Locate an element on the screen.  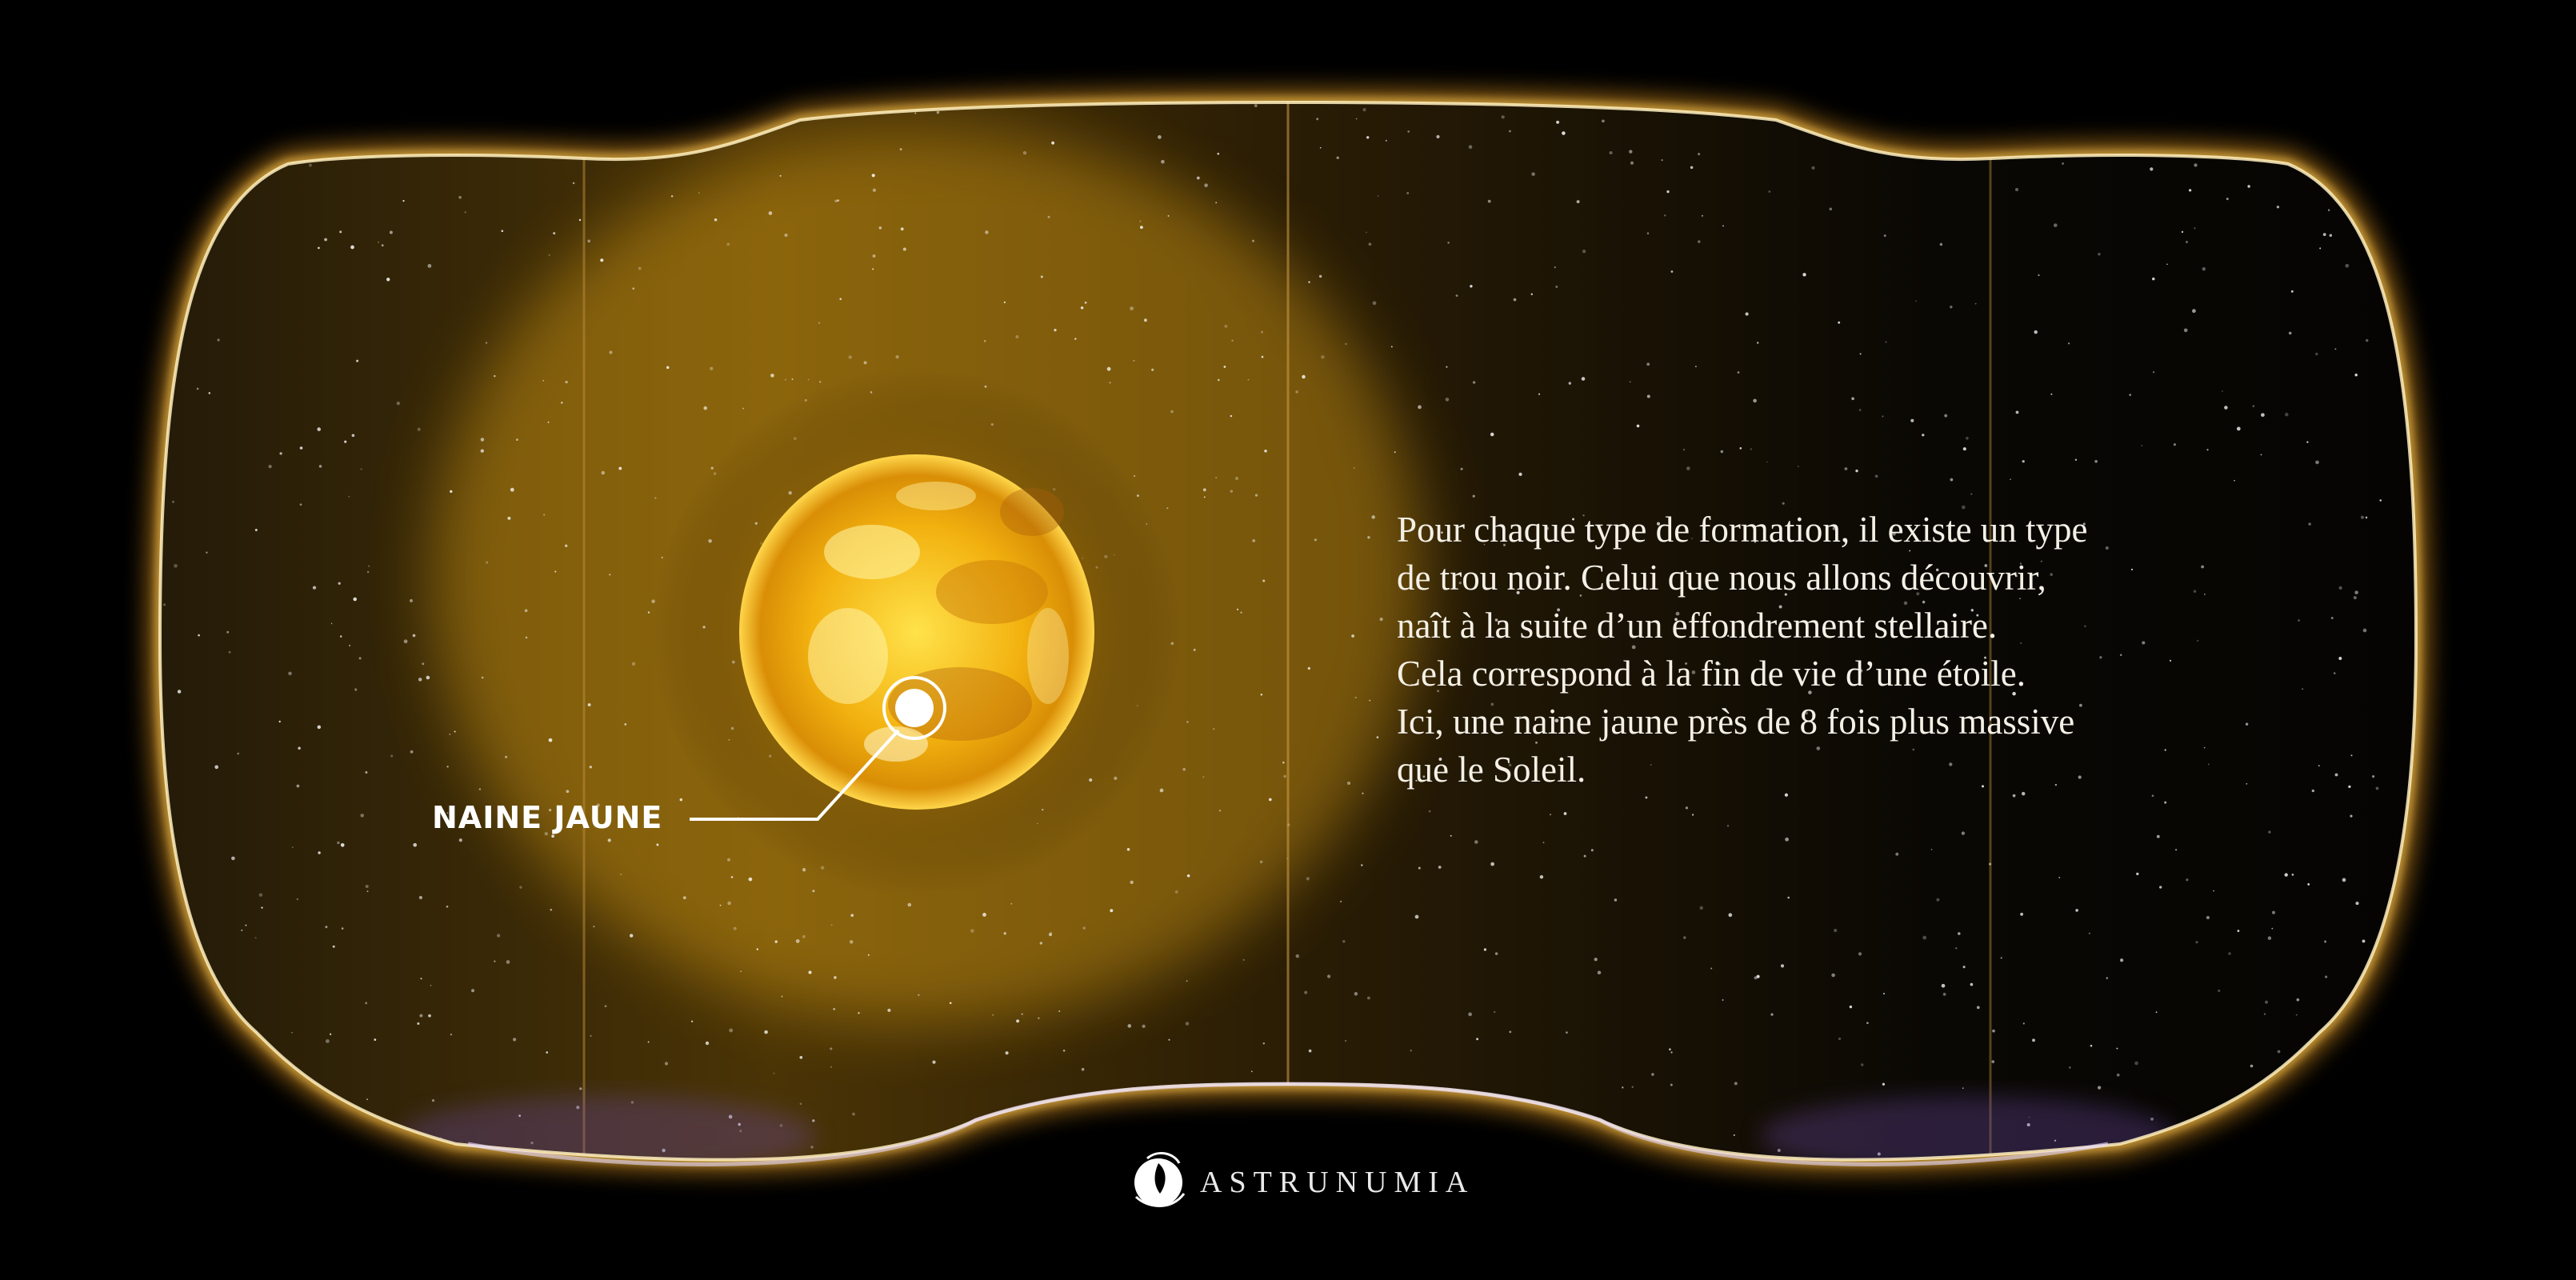
star-marker-hotspot is located at coordinates (914, 708).